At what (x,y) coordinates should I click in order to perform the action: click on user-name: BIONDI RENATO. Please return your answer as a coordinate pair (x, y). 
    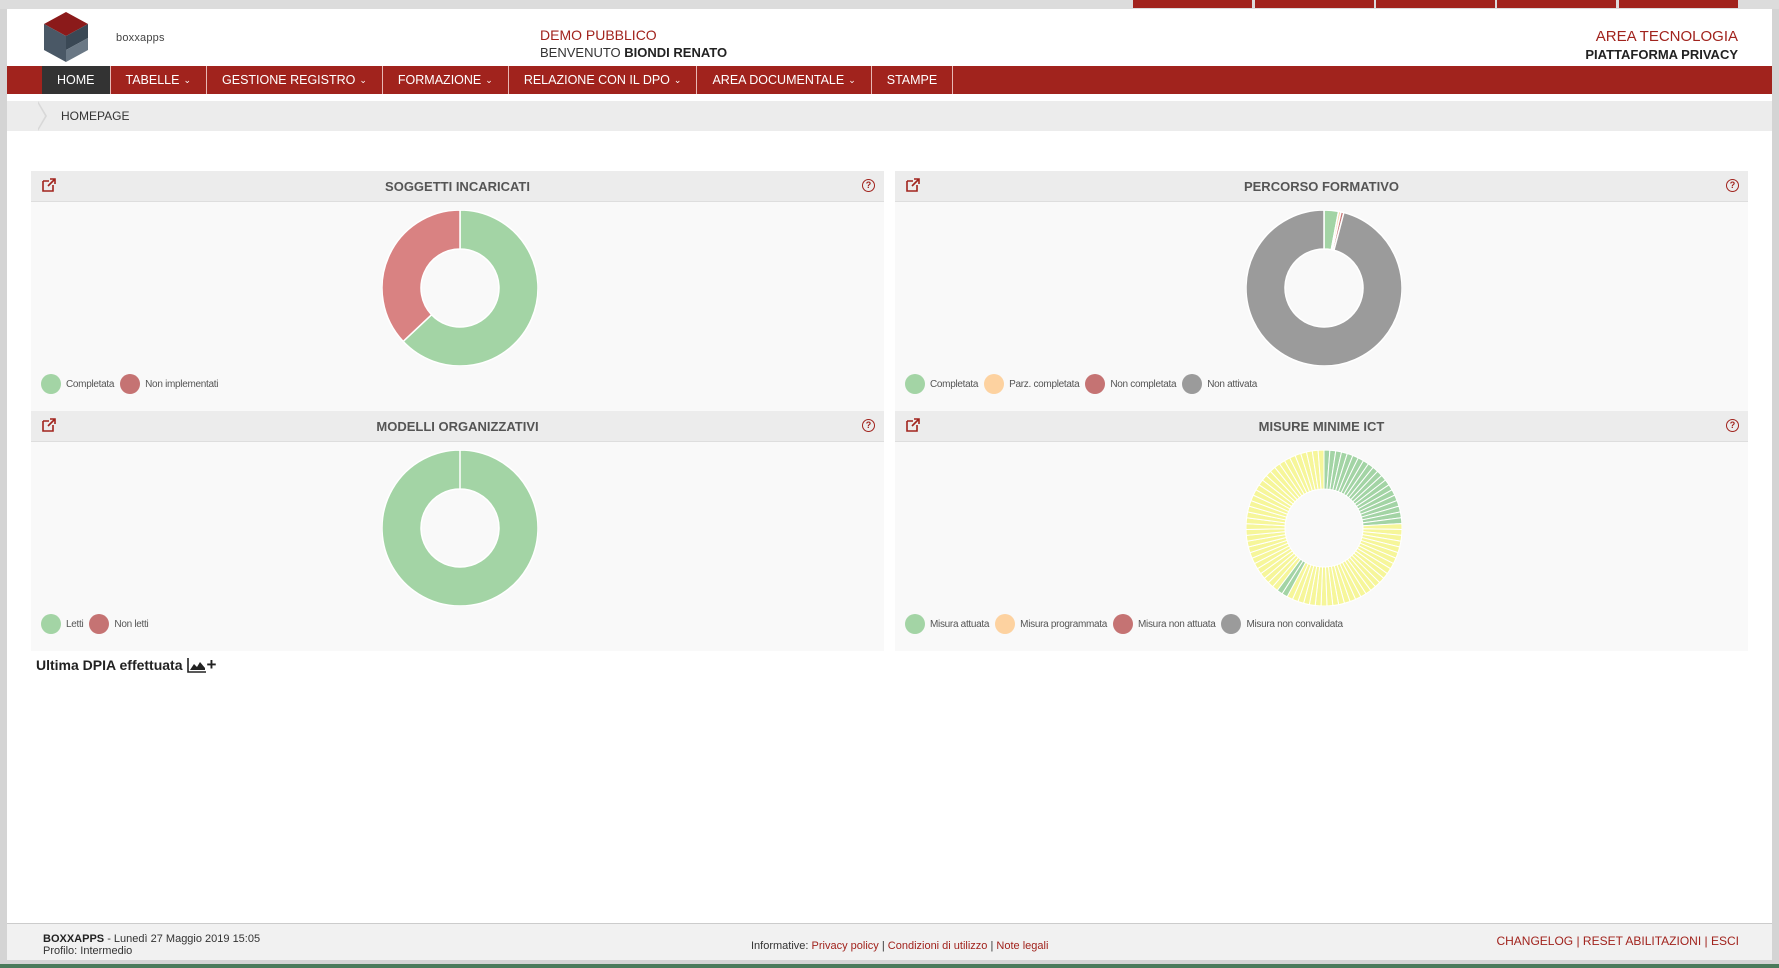
    Looking at the image, I should click on (676, 52).